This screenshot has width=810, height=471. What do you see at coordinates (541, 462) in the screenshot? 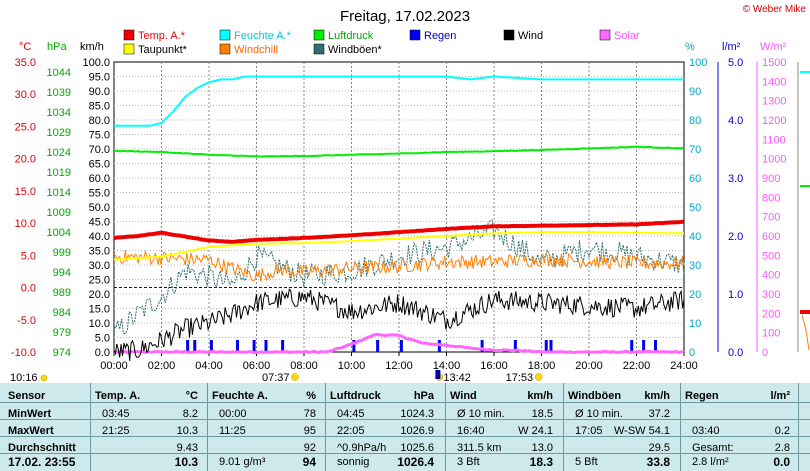
I see `wind-row-value: 18.3` at bounding box center [541, 462].